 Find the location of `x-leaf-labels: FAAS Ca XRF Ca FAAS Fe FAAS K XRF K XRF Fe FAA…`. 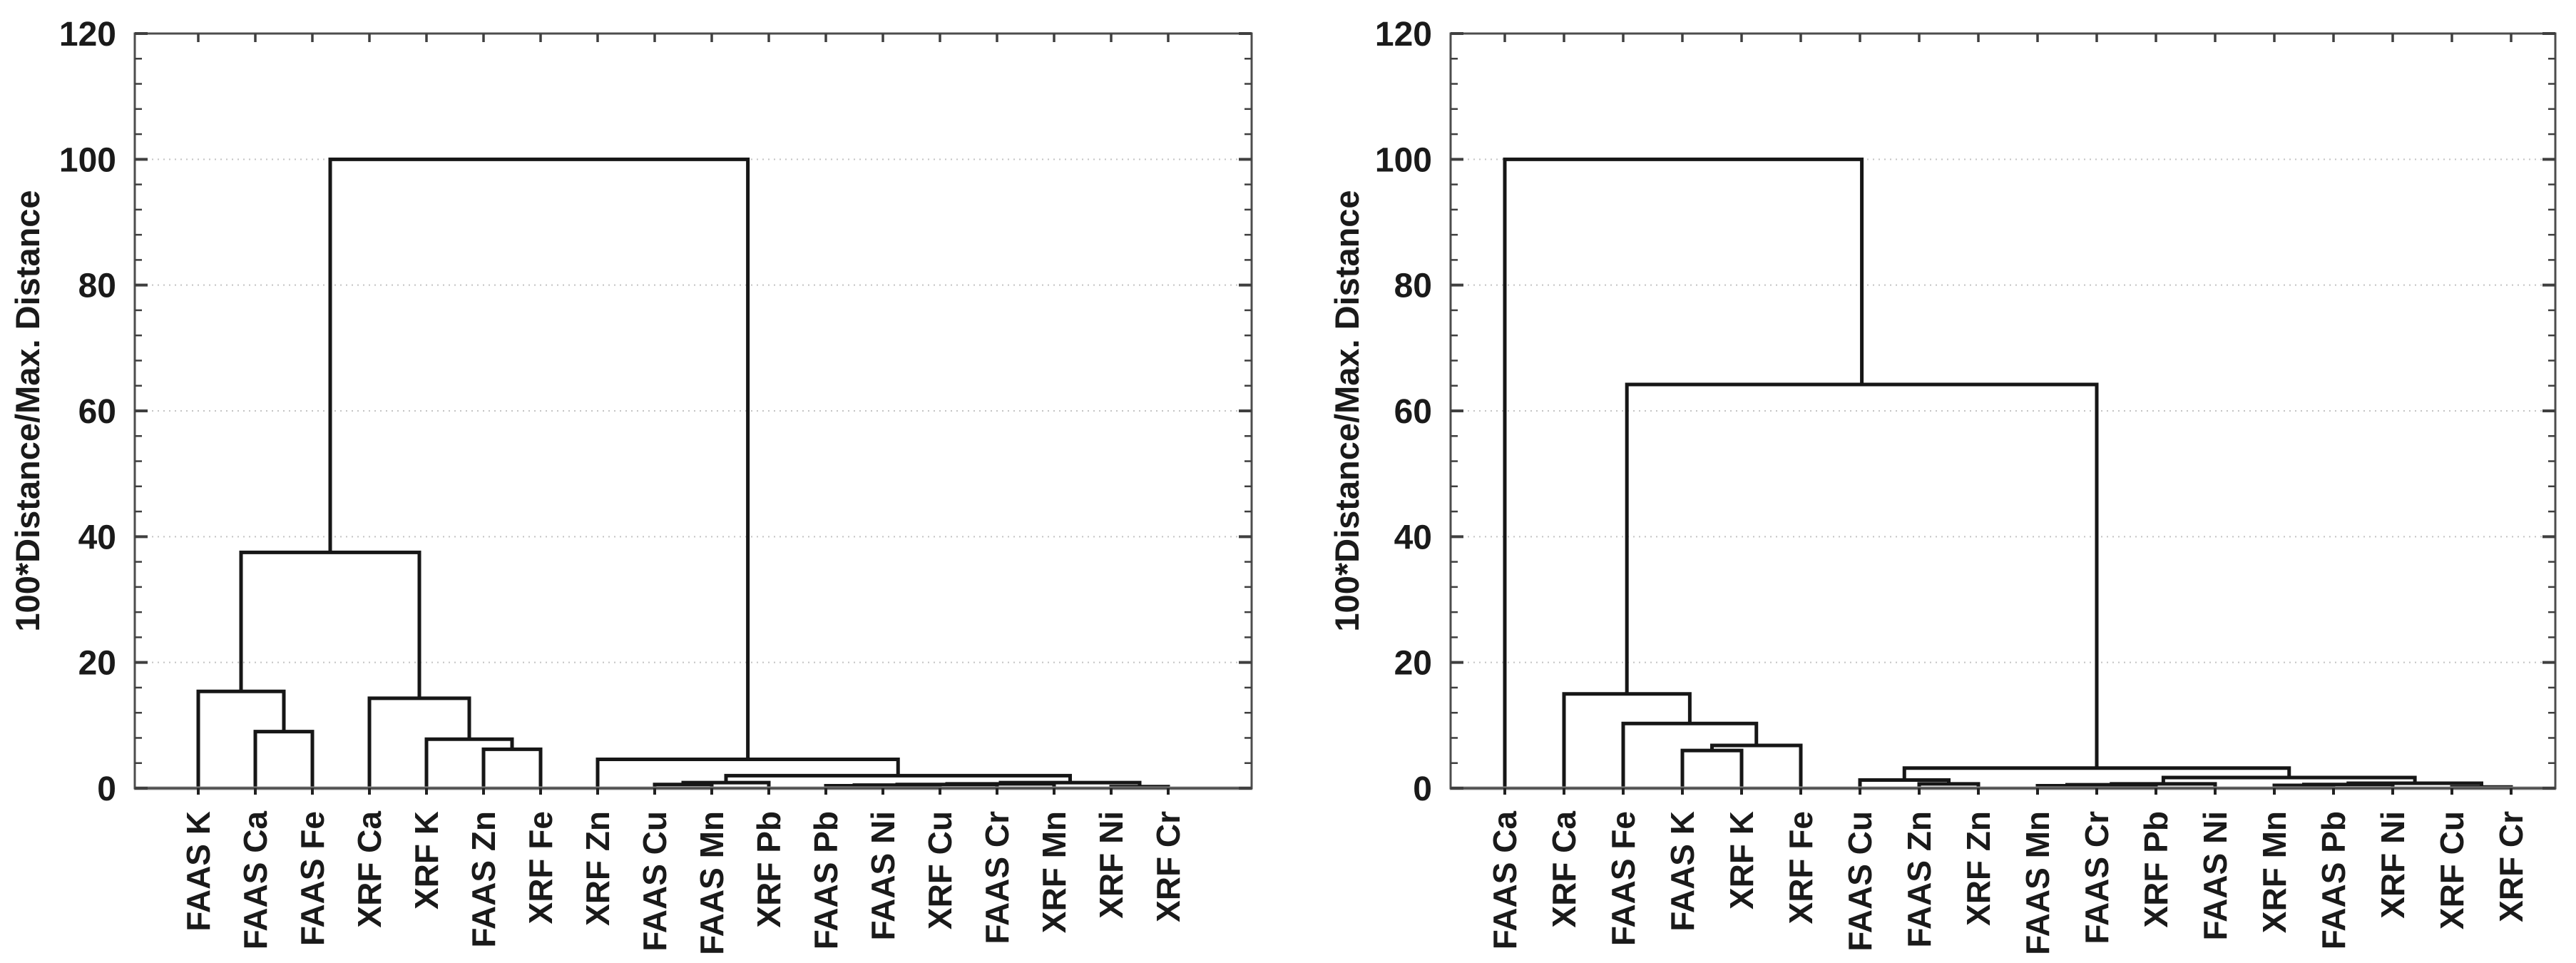

x-leaf-labels: FAAS Ca XRF Ca FAAS Fe FAAS K XRF K XRF Fe FAA… is located at coordinates (2008, 883).